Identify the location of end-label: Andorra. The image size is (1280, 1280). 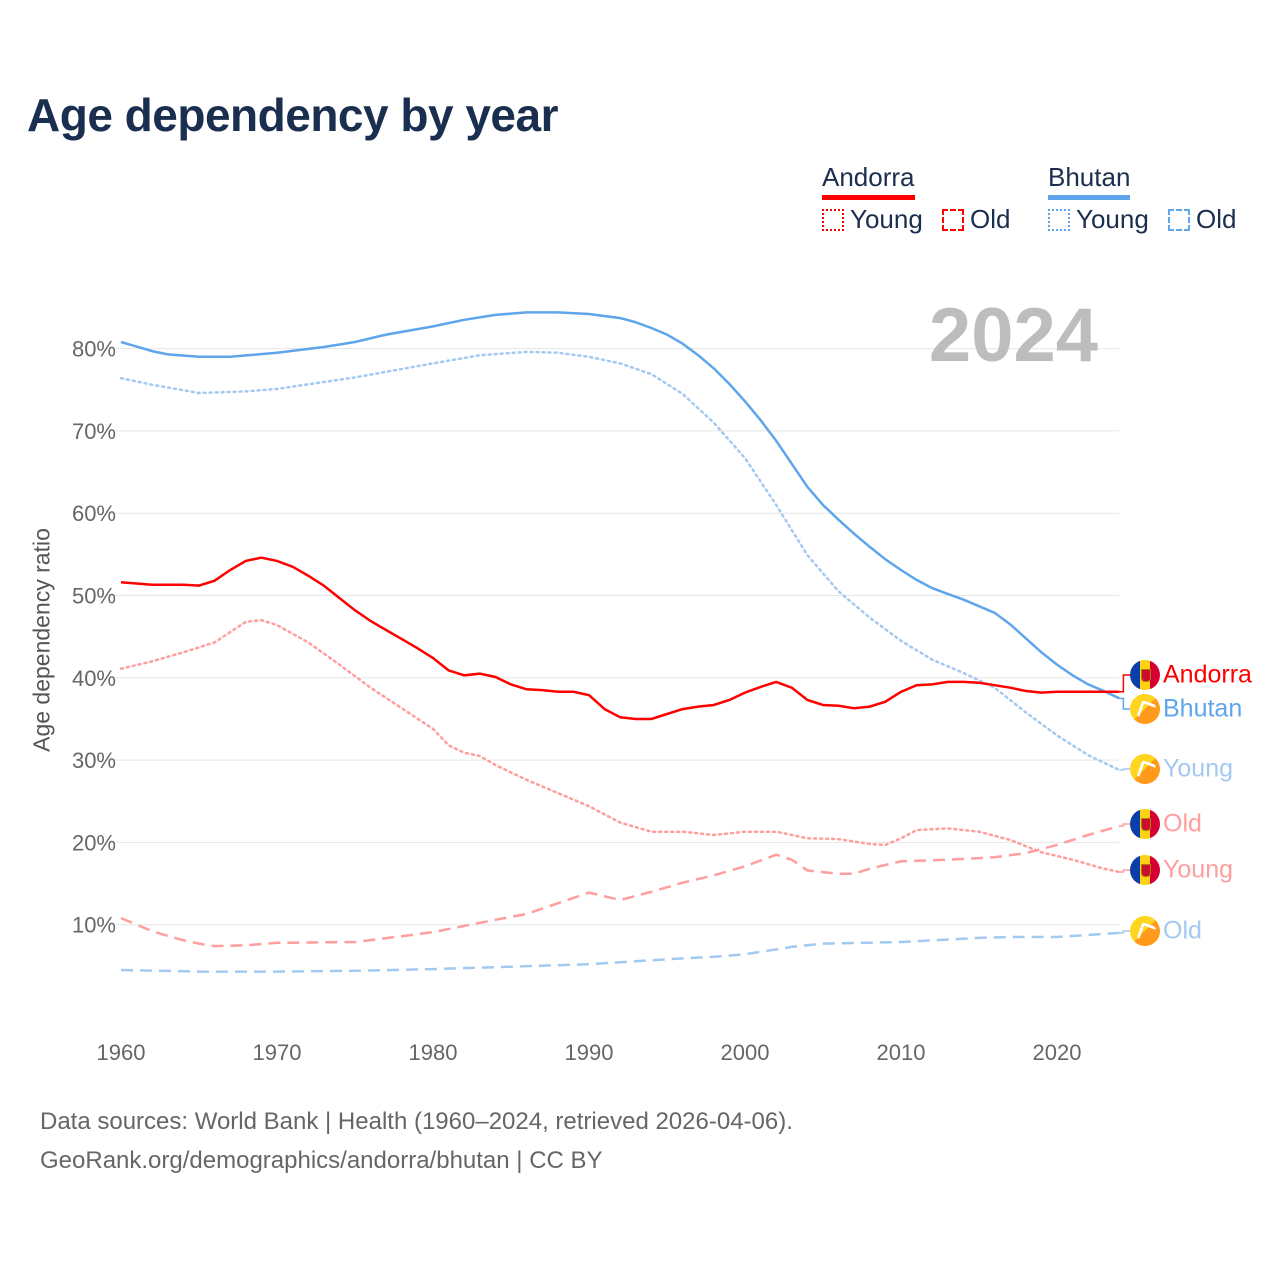
(1207, 674).